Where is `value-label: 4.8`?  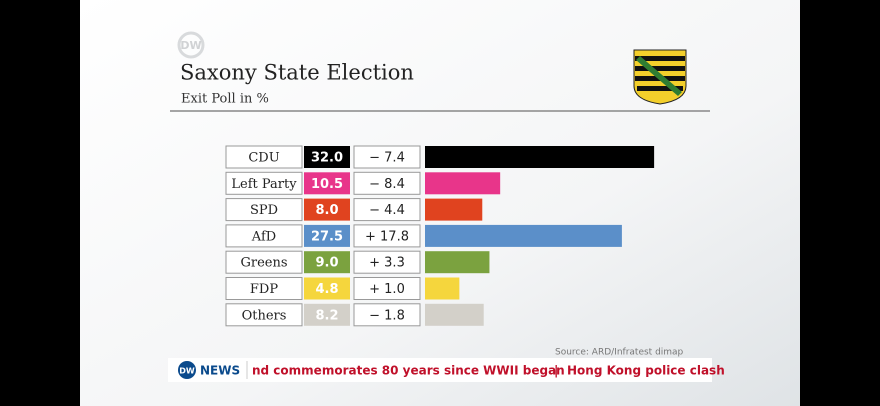
value-label: 4.8 is located at coordinates (326, 289).